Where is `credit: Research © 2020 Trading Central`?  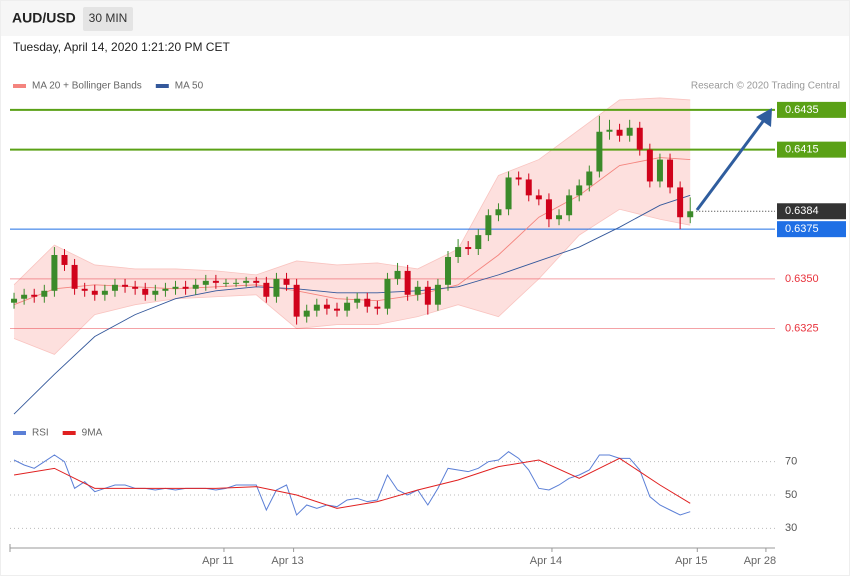
credit: Research © 2020 Trading Central is located at coordinates (765, 86).